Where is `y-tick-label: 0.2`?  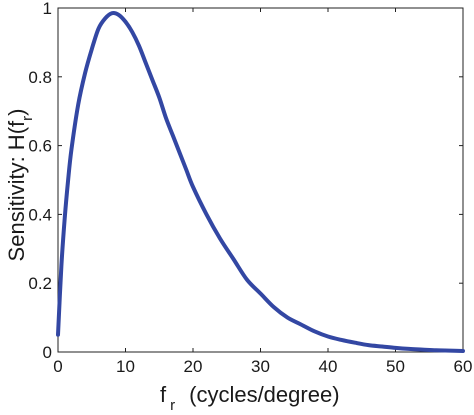 y-tick-label: 0.2 is located at coordinates (40, 283).